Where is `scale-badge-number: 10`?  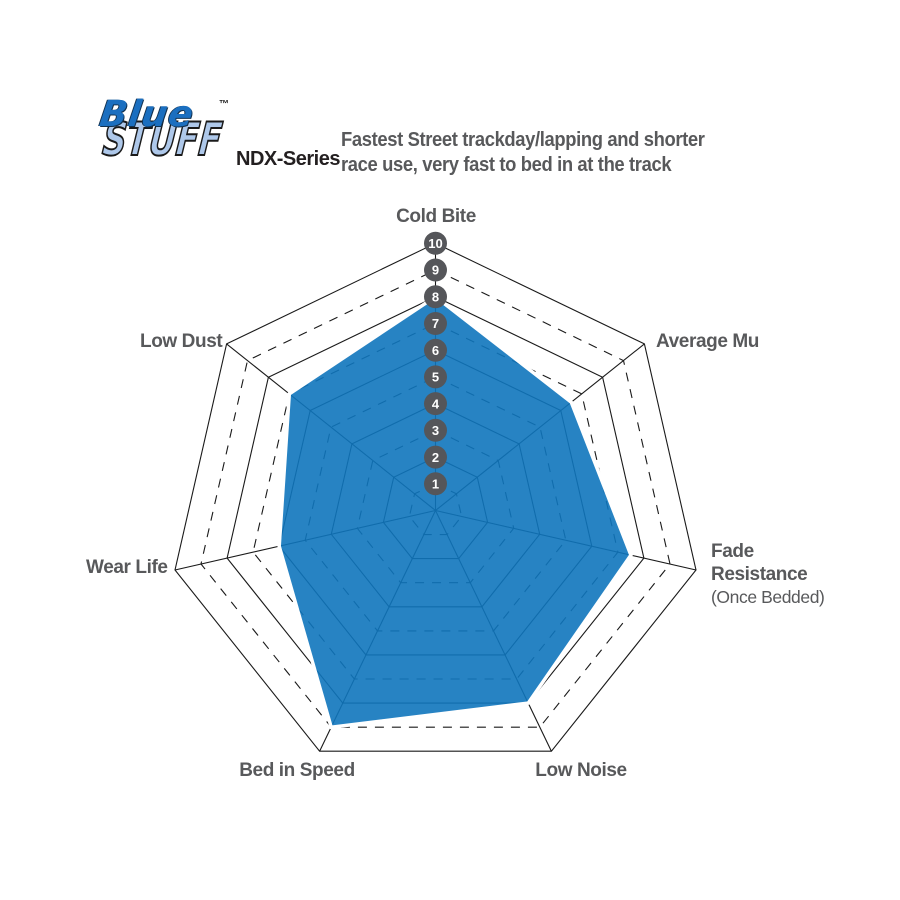
scale-badge-number: 10 is located at coordinates (435, 243).